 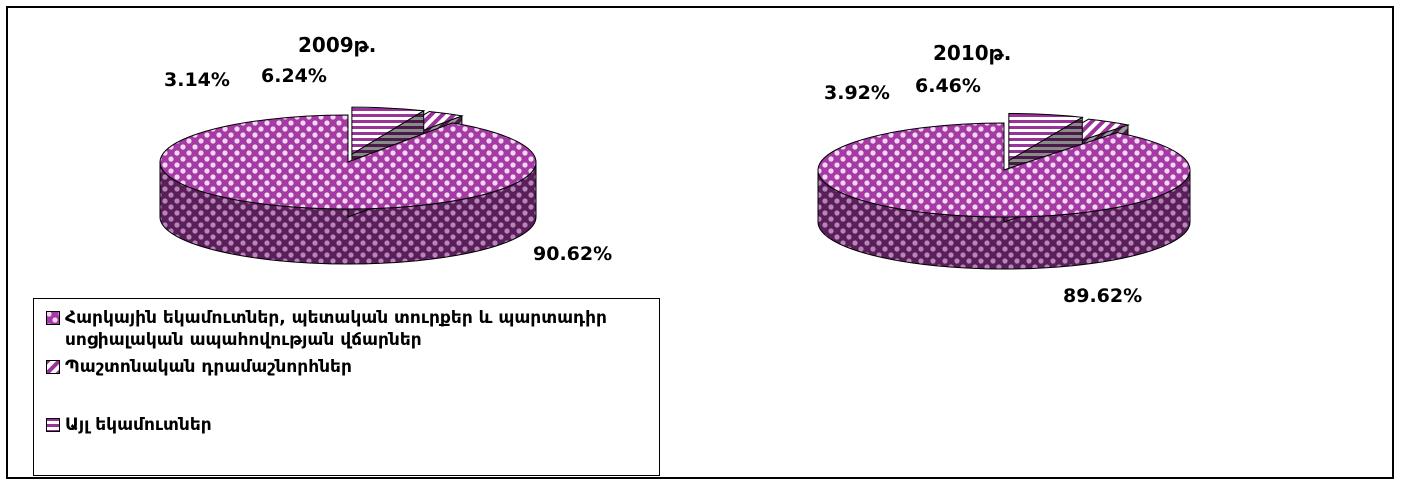 What do you see at coordinates (1004, 196) in the screenshot?
I see `pie-slice-2010-taxes` at bounding box center [1004, 196].